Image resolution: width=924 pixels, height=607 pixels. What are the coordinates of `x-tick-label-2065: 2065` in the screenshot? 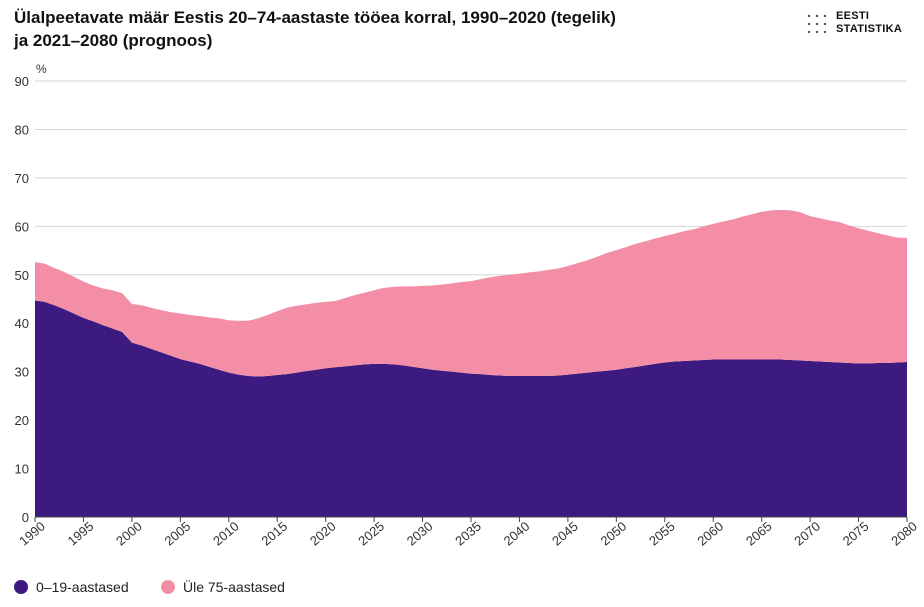 It's located at (759, 534).